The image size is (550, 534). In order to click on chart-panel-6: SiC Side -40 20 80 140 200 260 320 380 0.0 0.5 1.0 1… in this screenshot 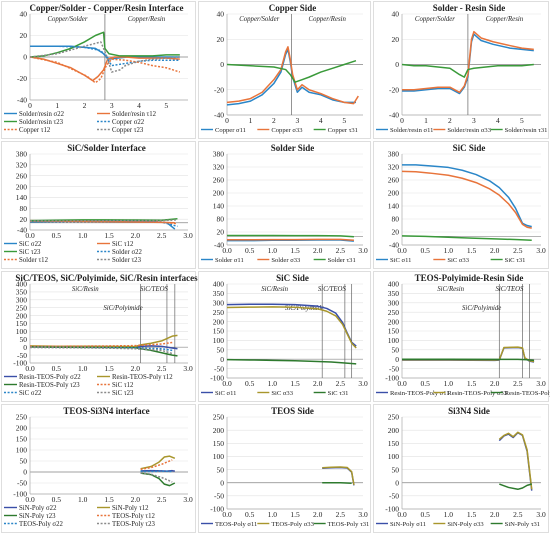, I will do `click(461, 205)`.